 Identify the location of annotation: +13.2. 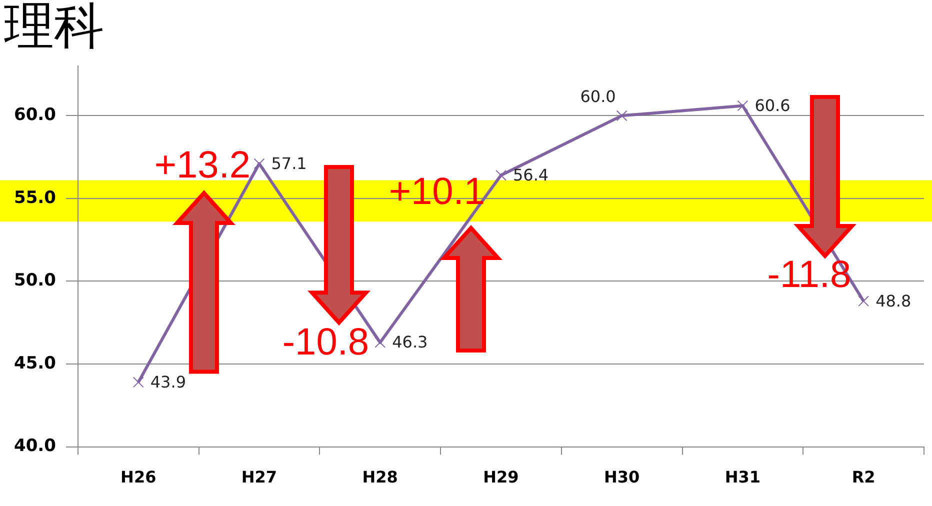
(202, 165).